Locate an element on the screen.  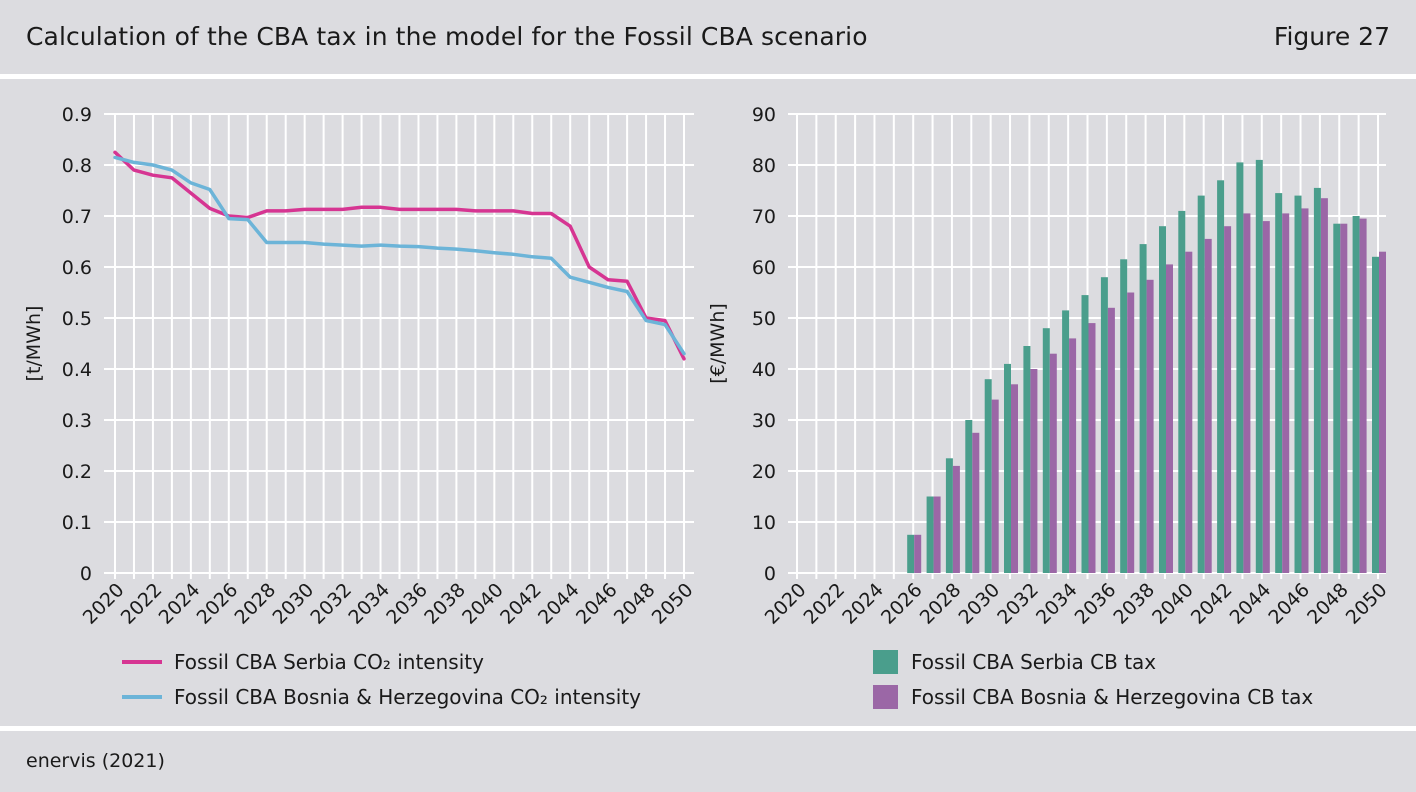
source-note: enervis (2021) is located at coordinates (95, 761).